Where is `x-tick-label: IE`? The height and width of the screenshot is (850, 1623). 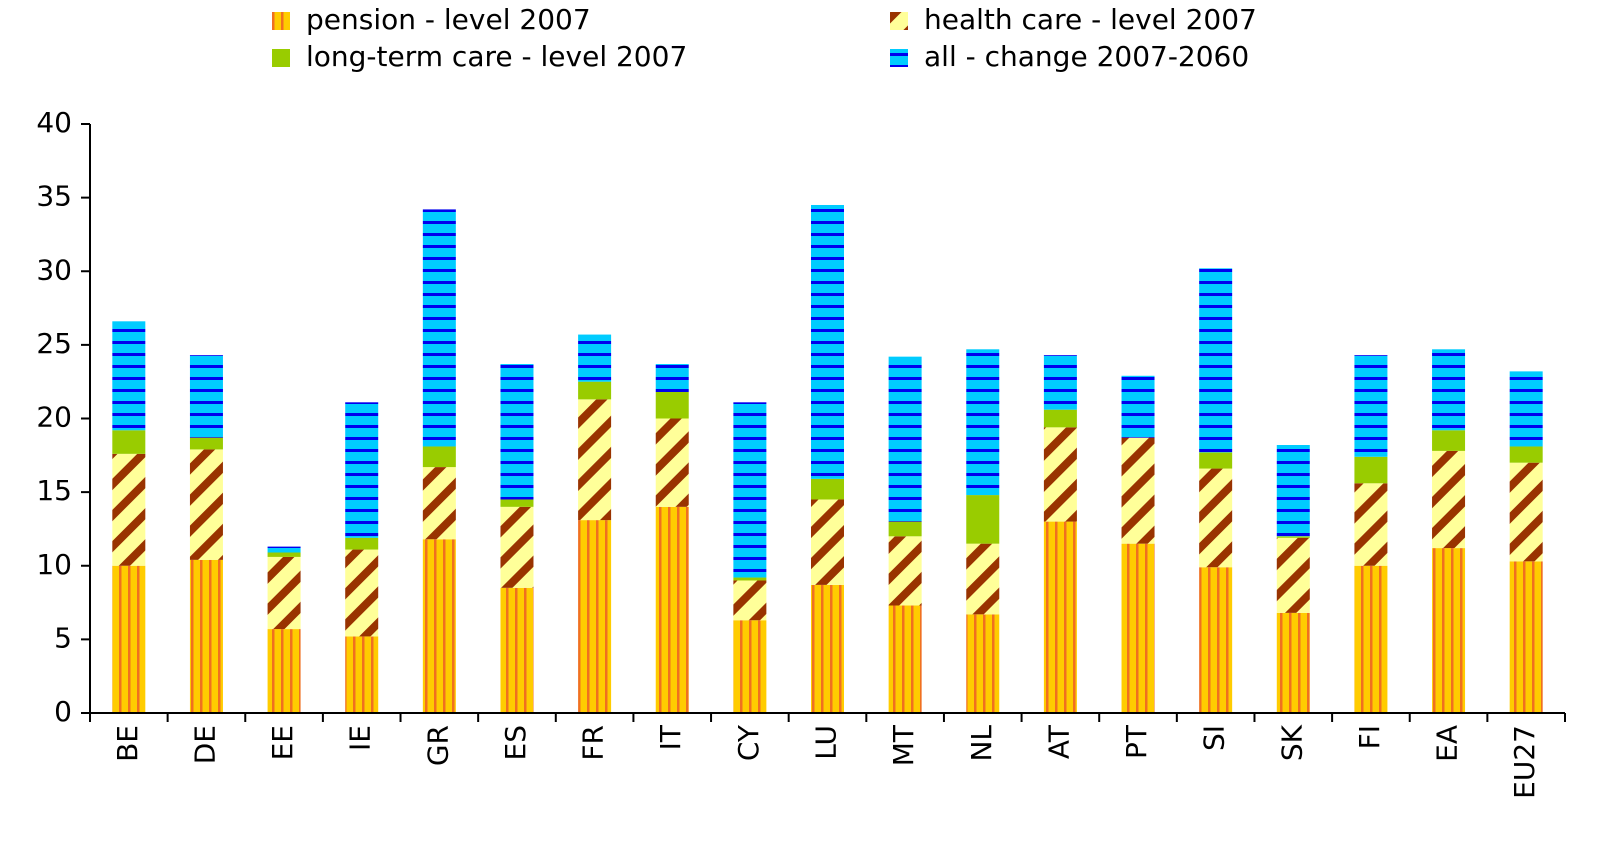
x-tick-label: IE is located at coordinates (360, 738).